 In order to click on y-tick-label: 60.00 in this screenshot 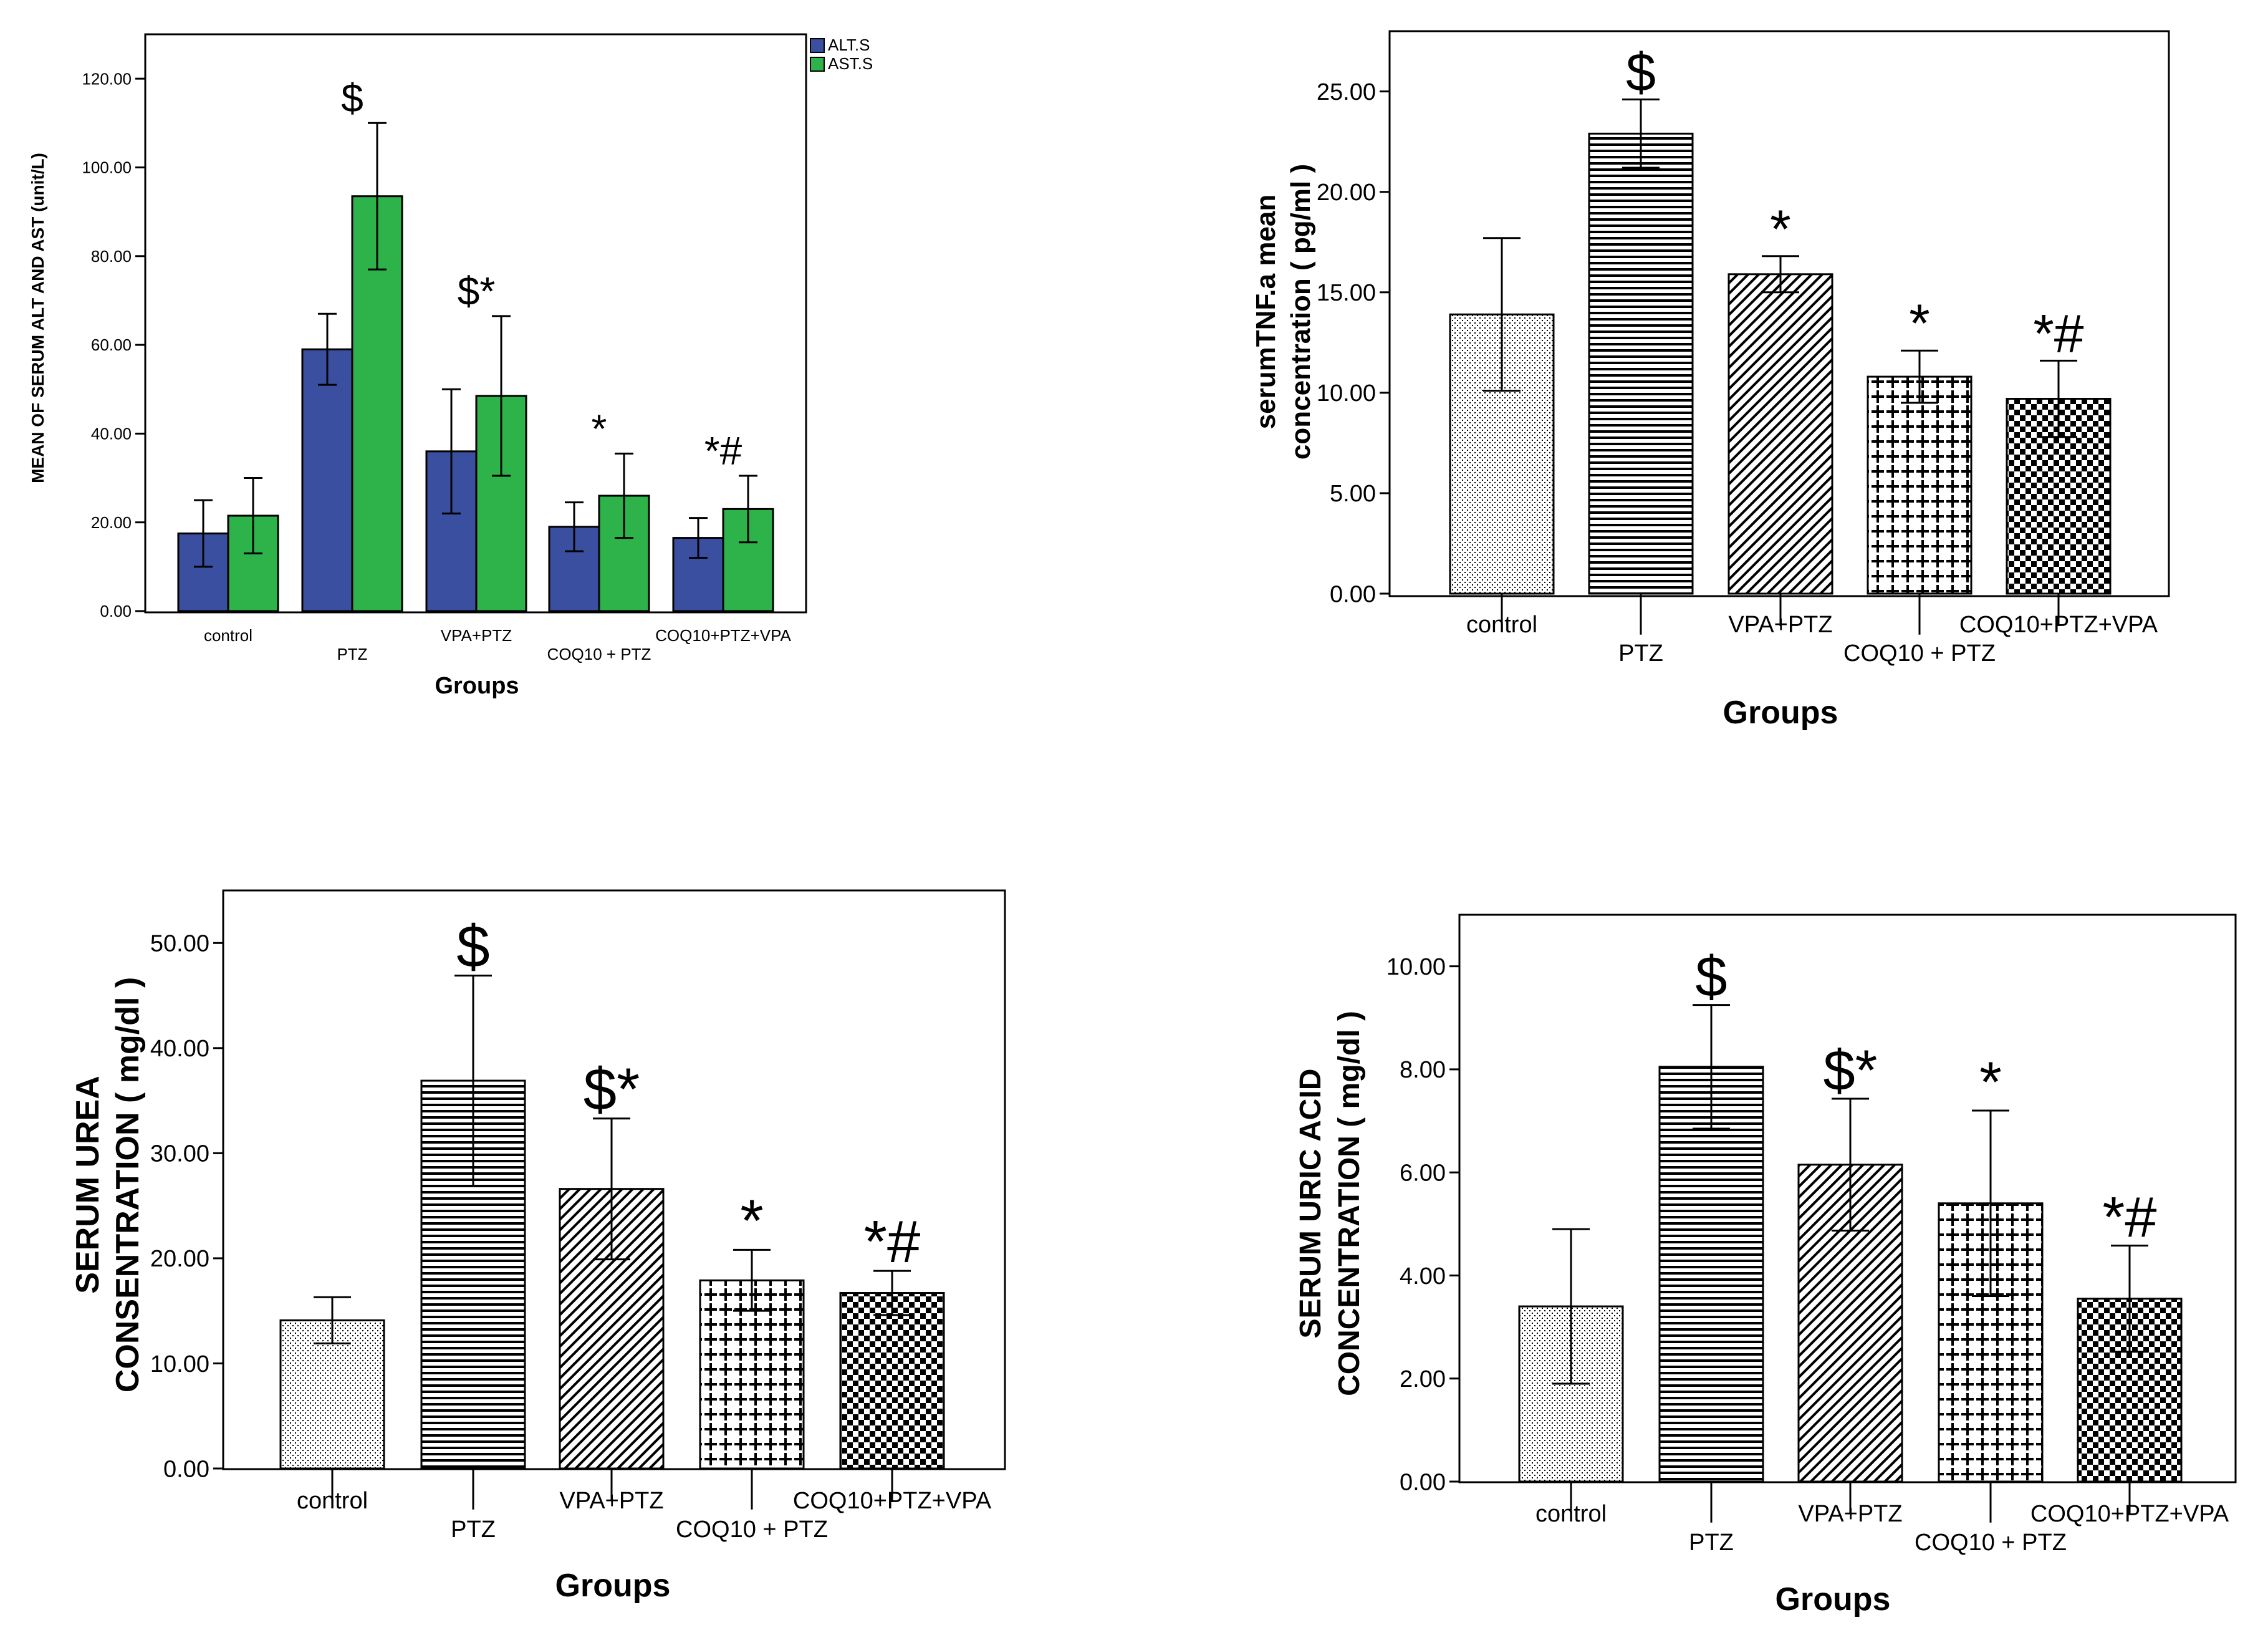, I will do `click(111, 345)`.